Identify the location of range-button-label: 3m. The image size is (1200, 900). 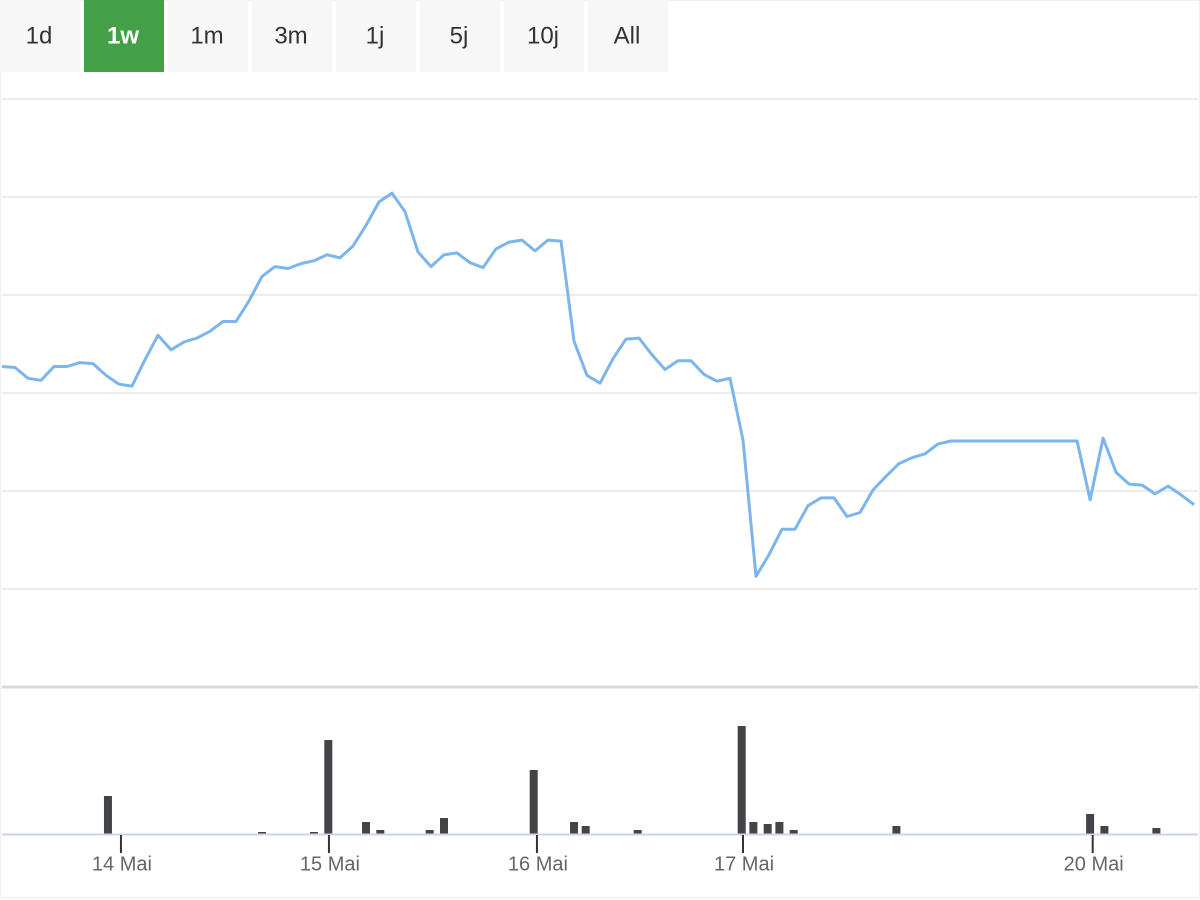
(290, 35).